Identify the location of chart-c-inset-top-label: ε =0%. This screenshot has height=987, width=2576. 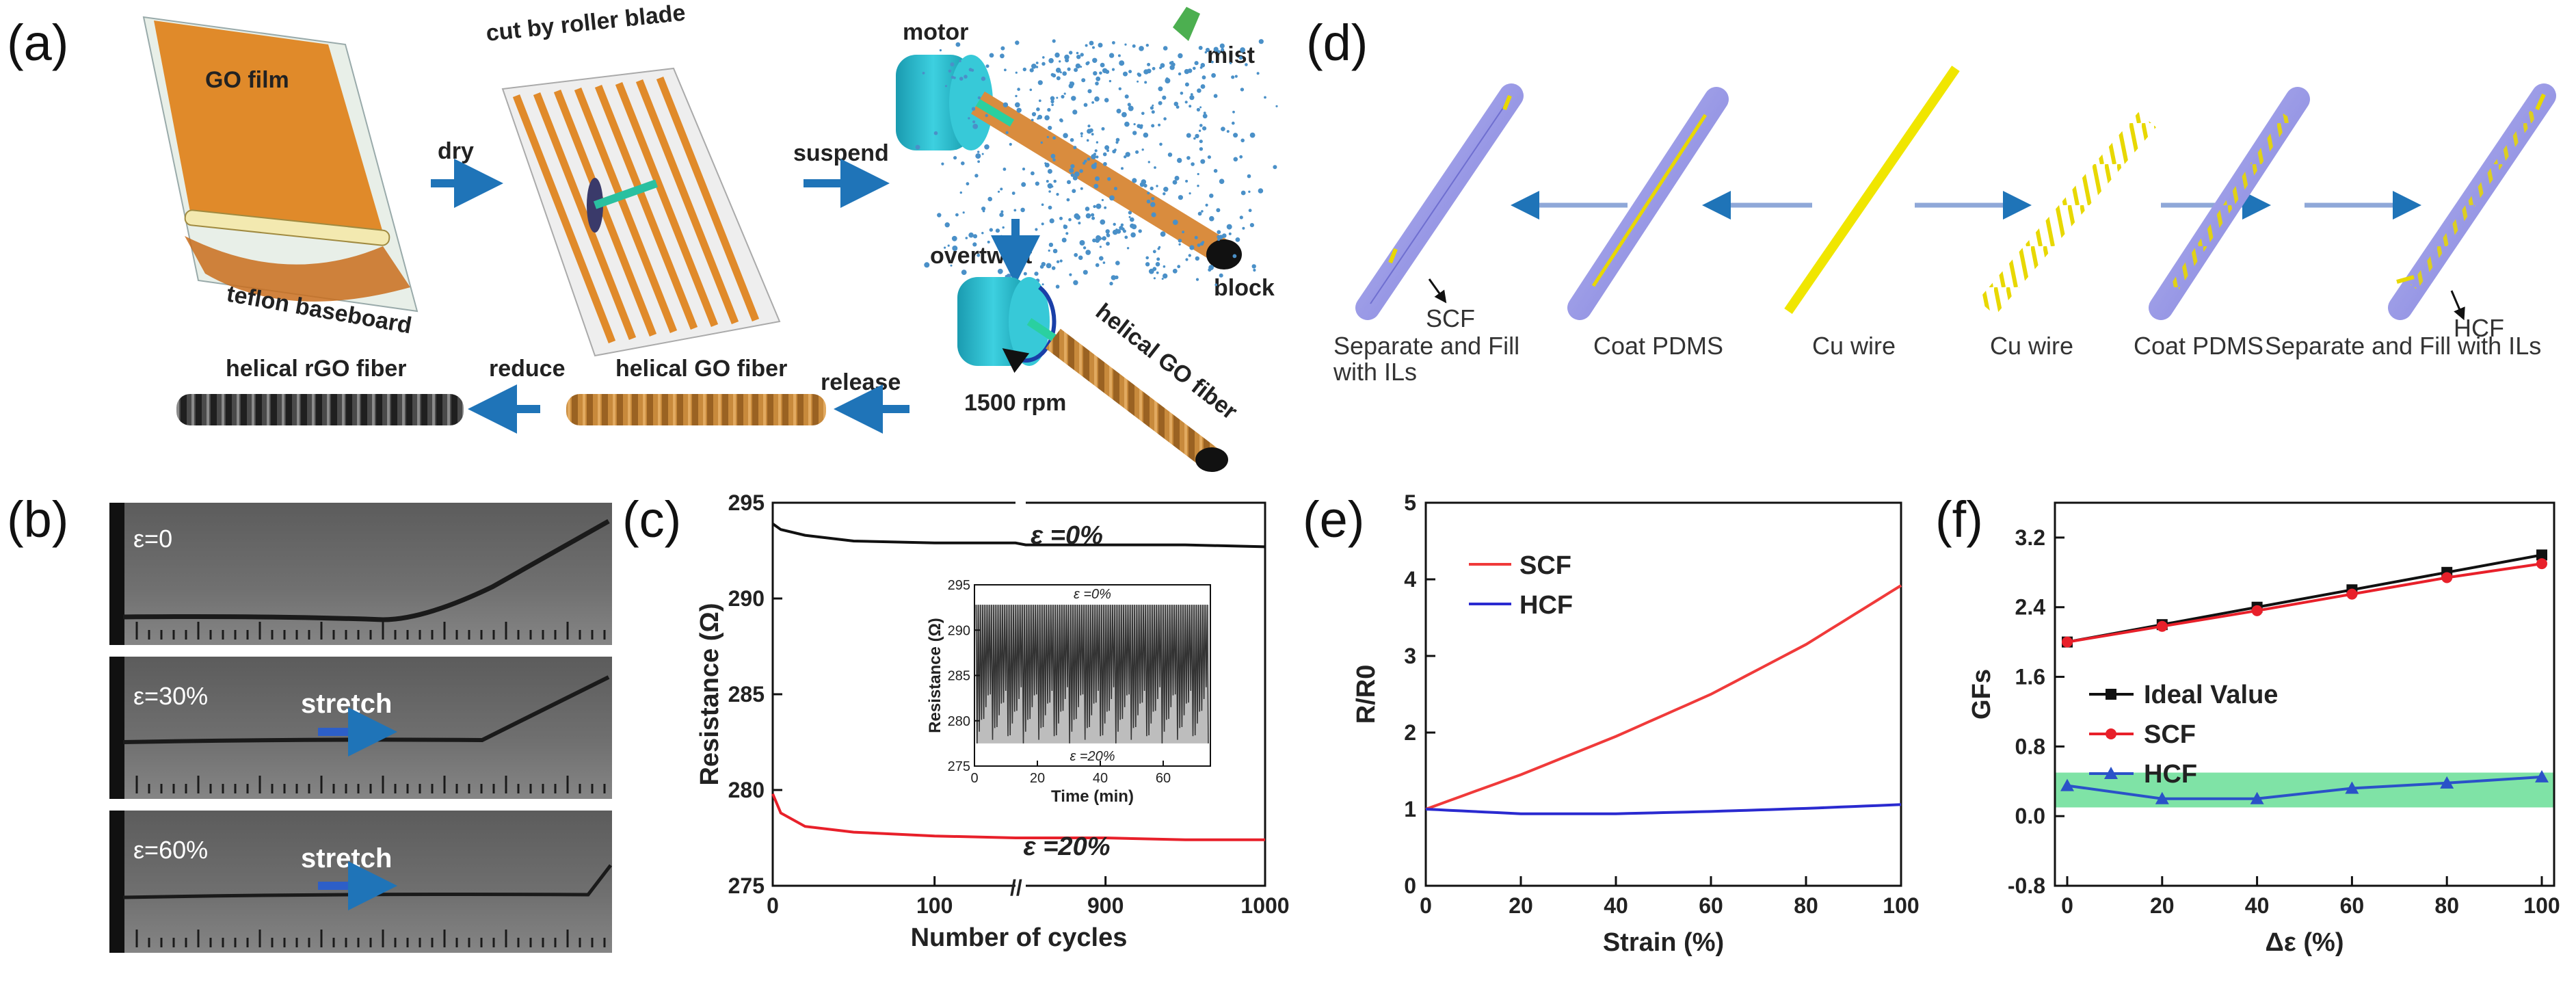
(1092, 594).